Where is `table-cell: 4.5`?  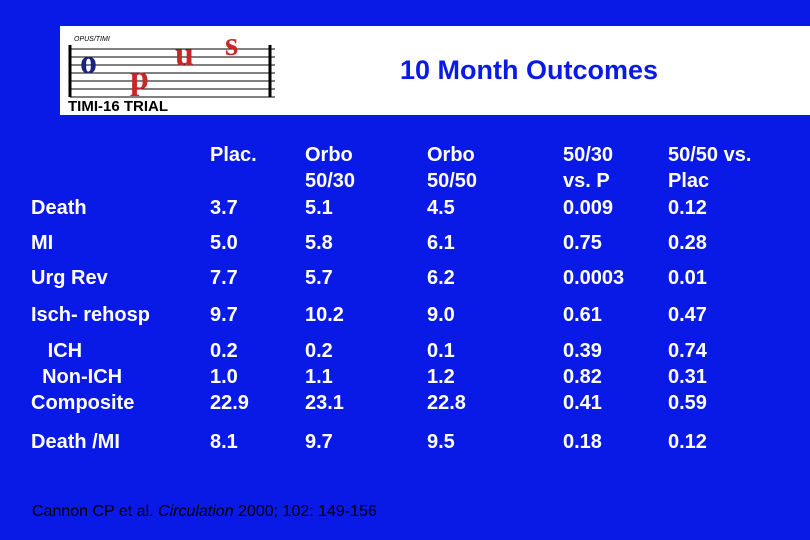 table-cell: 4.5 is located at coordinates (441, 208).